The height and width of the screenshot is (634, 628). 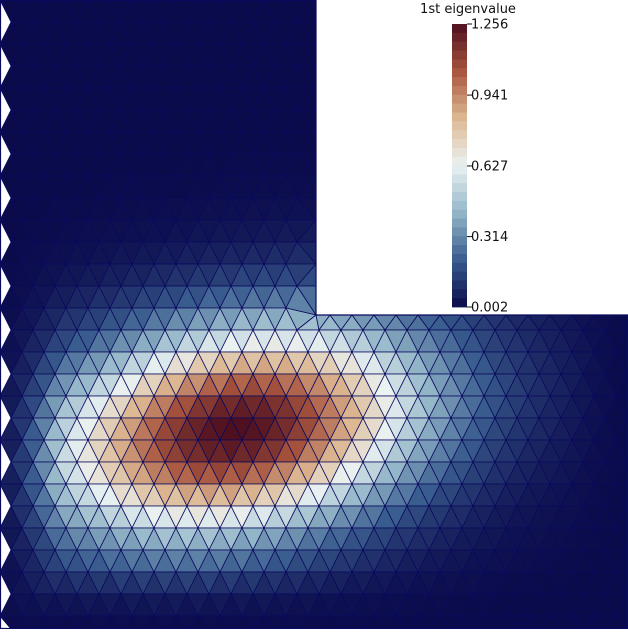 What do you see at coordinates (489, 308) in the screenshot?
I see `colorbar-tick-label: 0.002` at bounding box center [489, 308].